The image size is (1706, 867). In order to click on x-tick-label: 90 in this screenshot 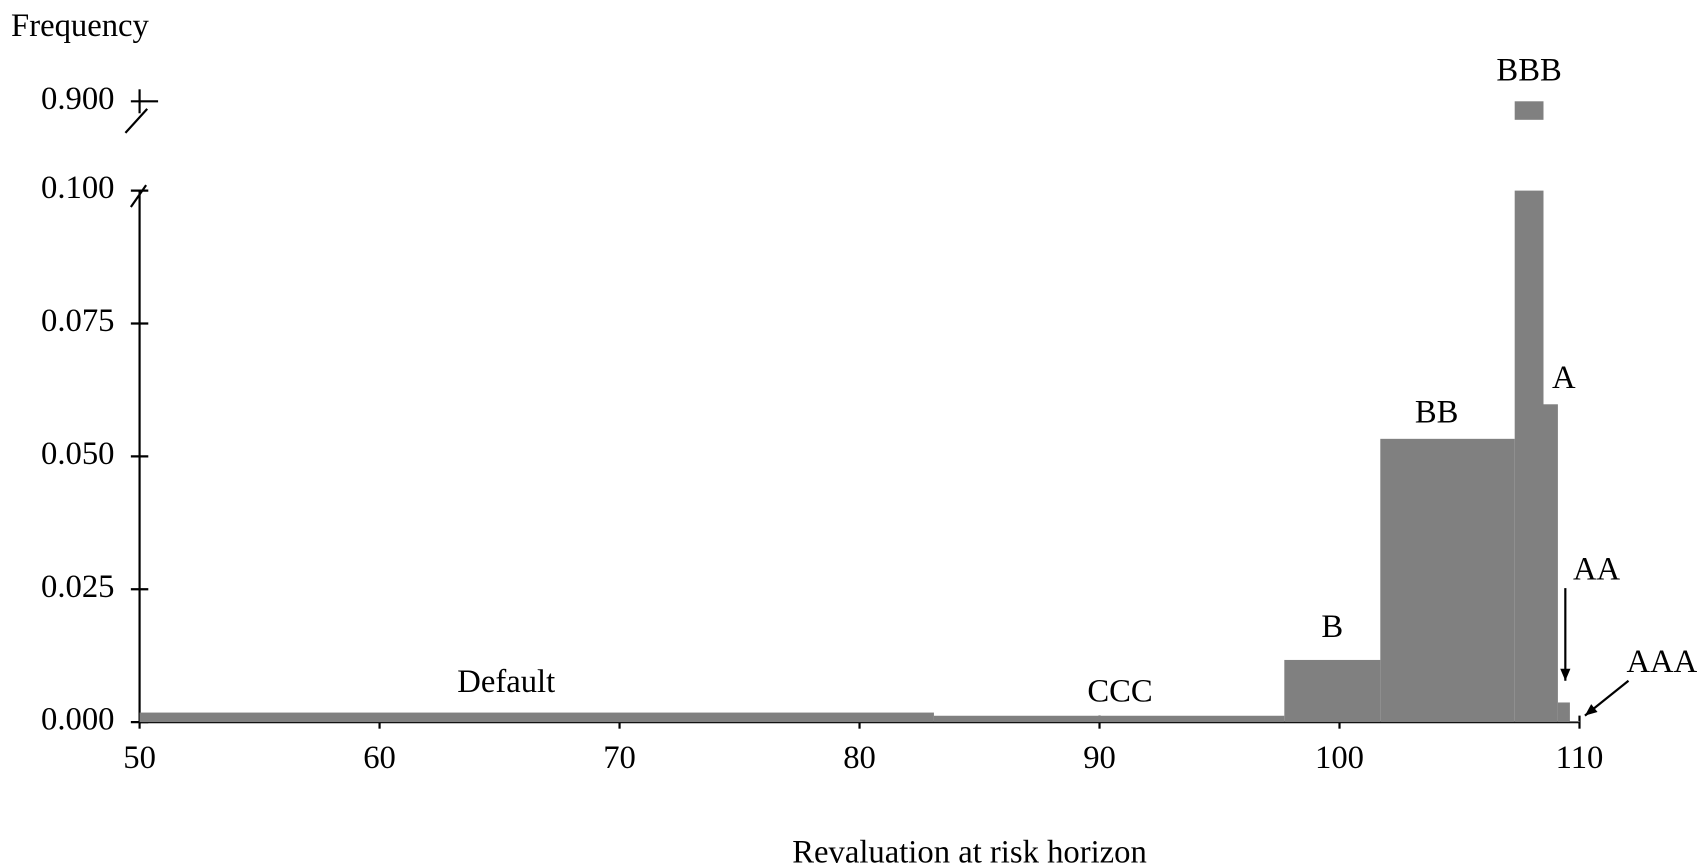, I will do `click(1099, 758)`.